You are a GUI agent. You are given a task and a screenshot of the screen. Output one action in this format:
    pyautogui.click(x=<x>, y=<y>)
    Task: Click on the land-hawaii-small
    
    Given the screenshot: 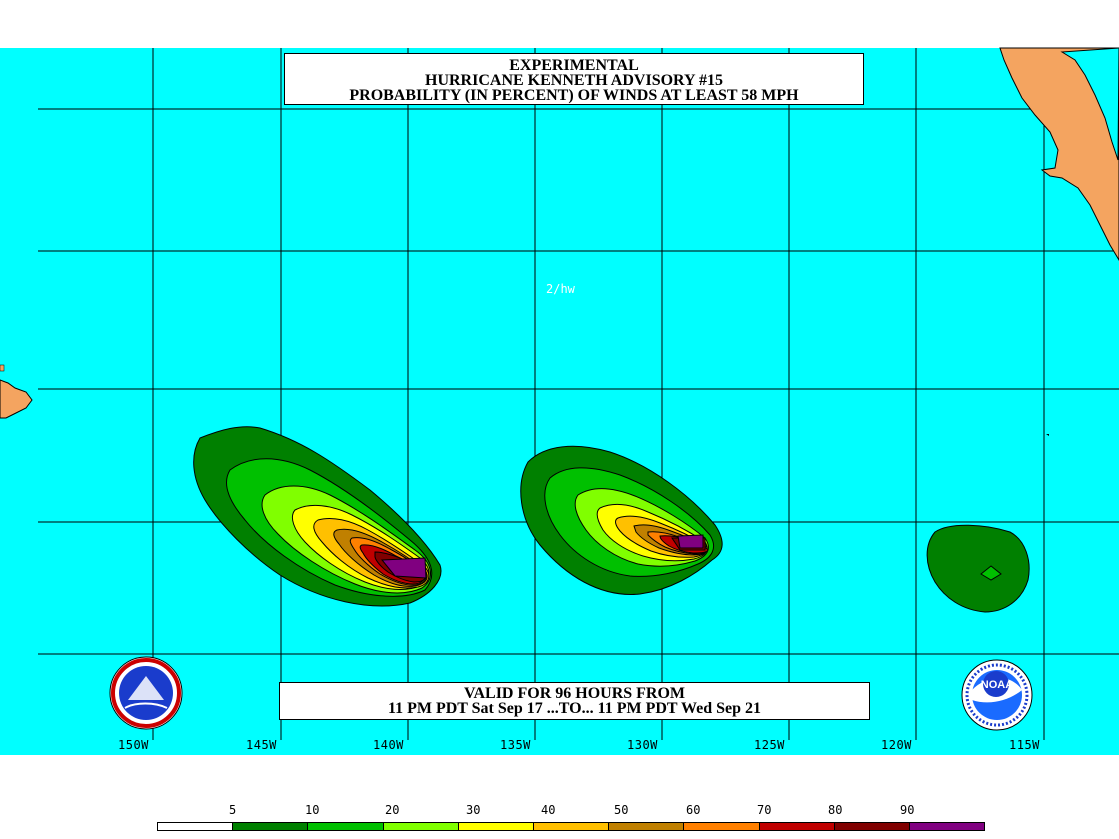 What is the action you would take?
    pyautogui.click(x=2, y=368)
    